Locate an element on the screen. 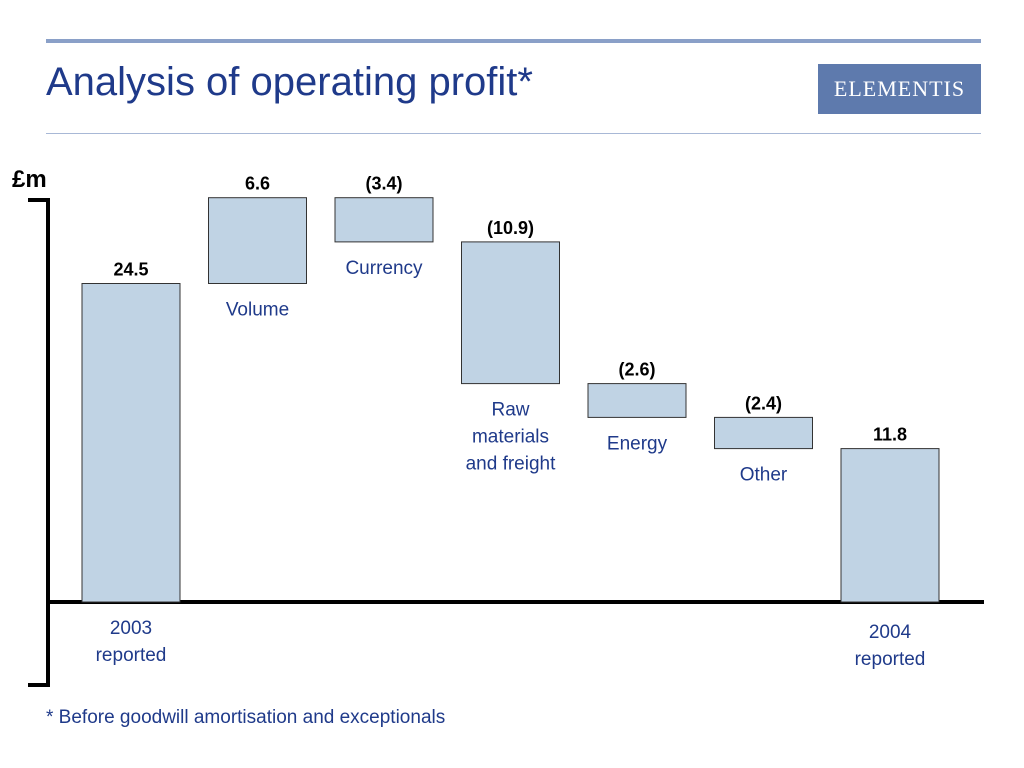 This screenshot has height=768, width=1024. category-label-2-0: Currency is located at coordinates (384, 268).